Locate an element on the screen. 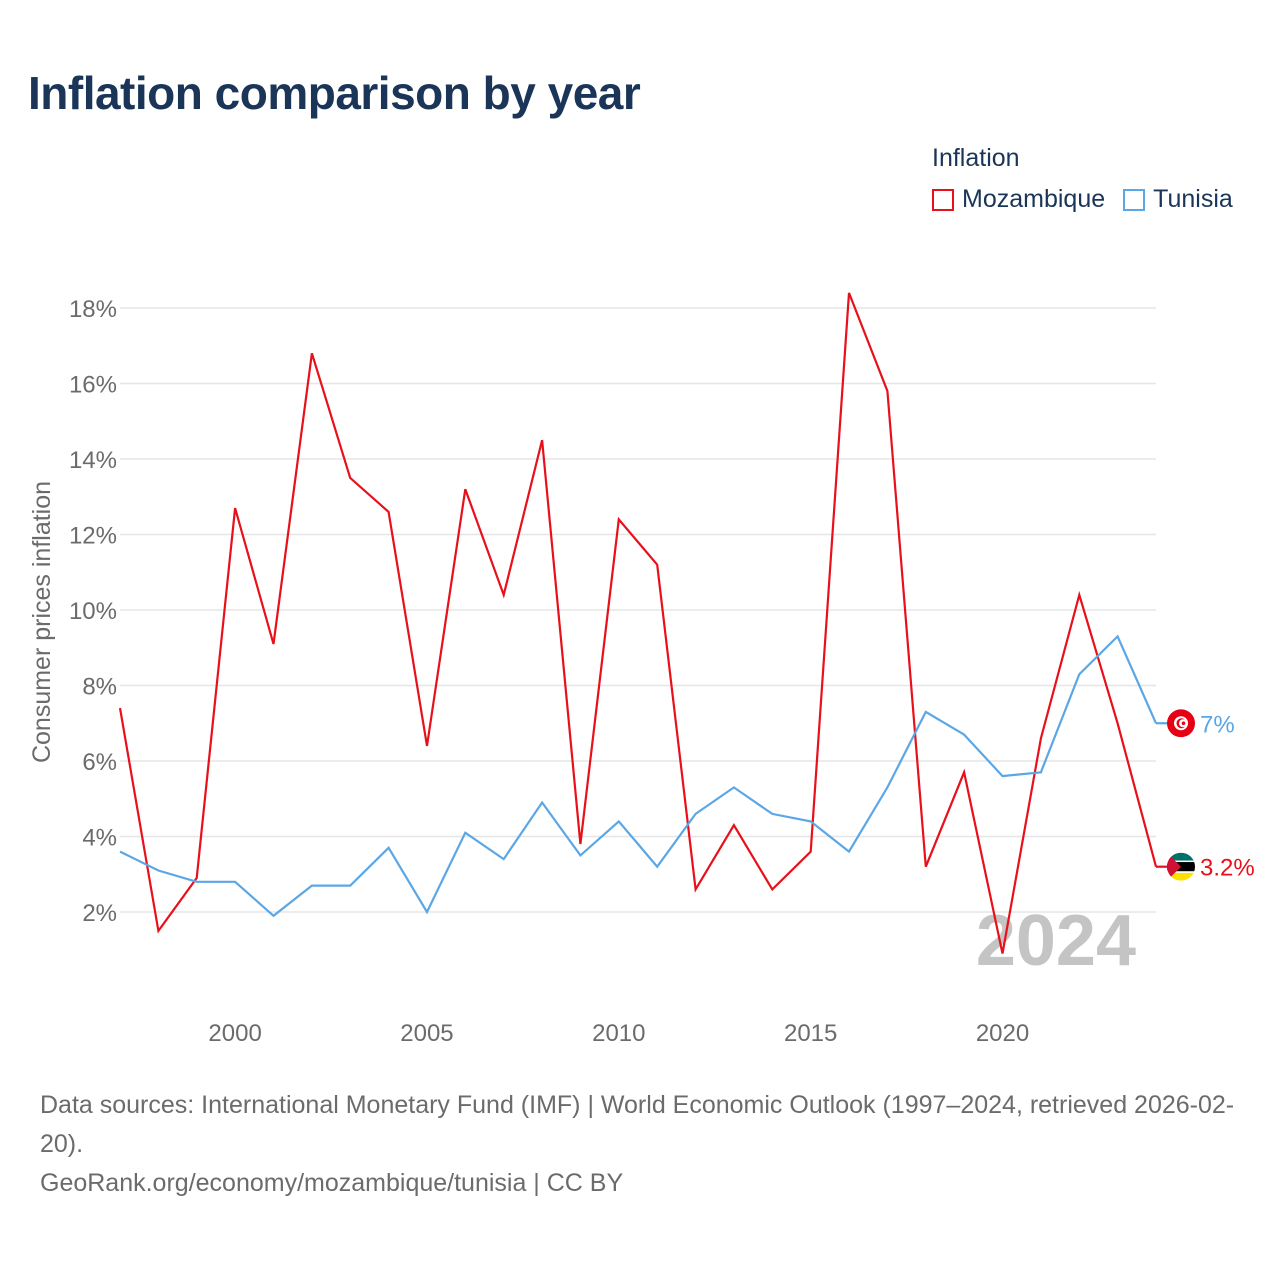 This screenshot has height=1280, width=1280. x-tick-label: 2020 is located at coordinates (1002, 1033).